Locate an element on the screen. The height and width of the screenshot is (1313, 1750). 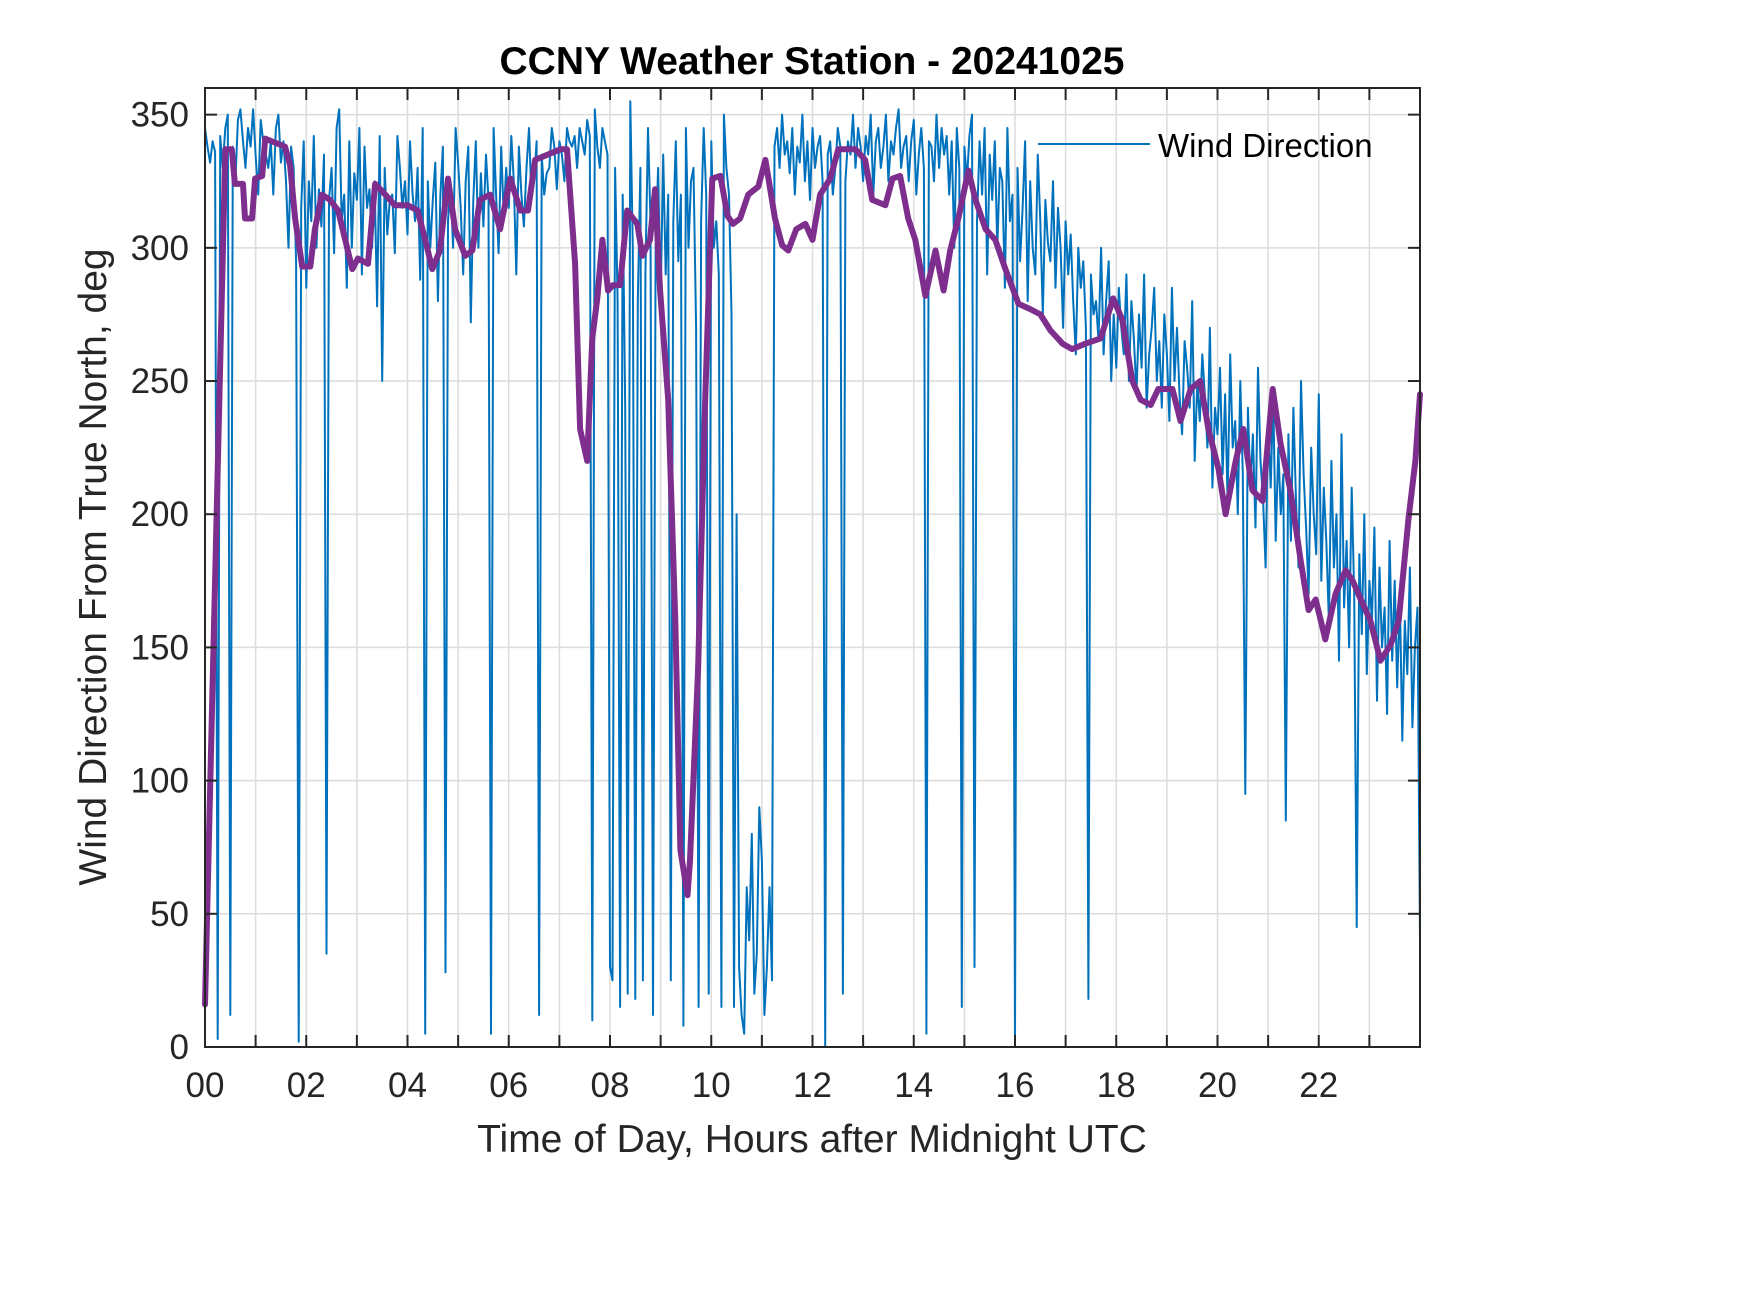
x-tick-label: 04 is located at coordinates (407, 1085).